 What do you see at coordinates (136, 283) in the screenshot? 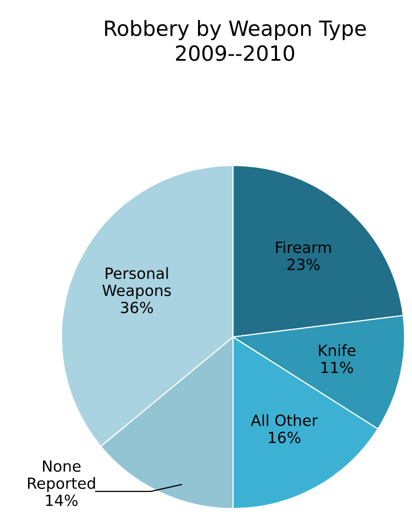
I see `slice-label: Personal Weapons` at bounding box center [136, 283].